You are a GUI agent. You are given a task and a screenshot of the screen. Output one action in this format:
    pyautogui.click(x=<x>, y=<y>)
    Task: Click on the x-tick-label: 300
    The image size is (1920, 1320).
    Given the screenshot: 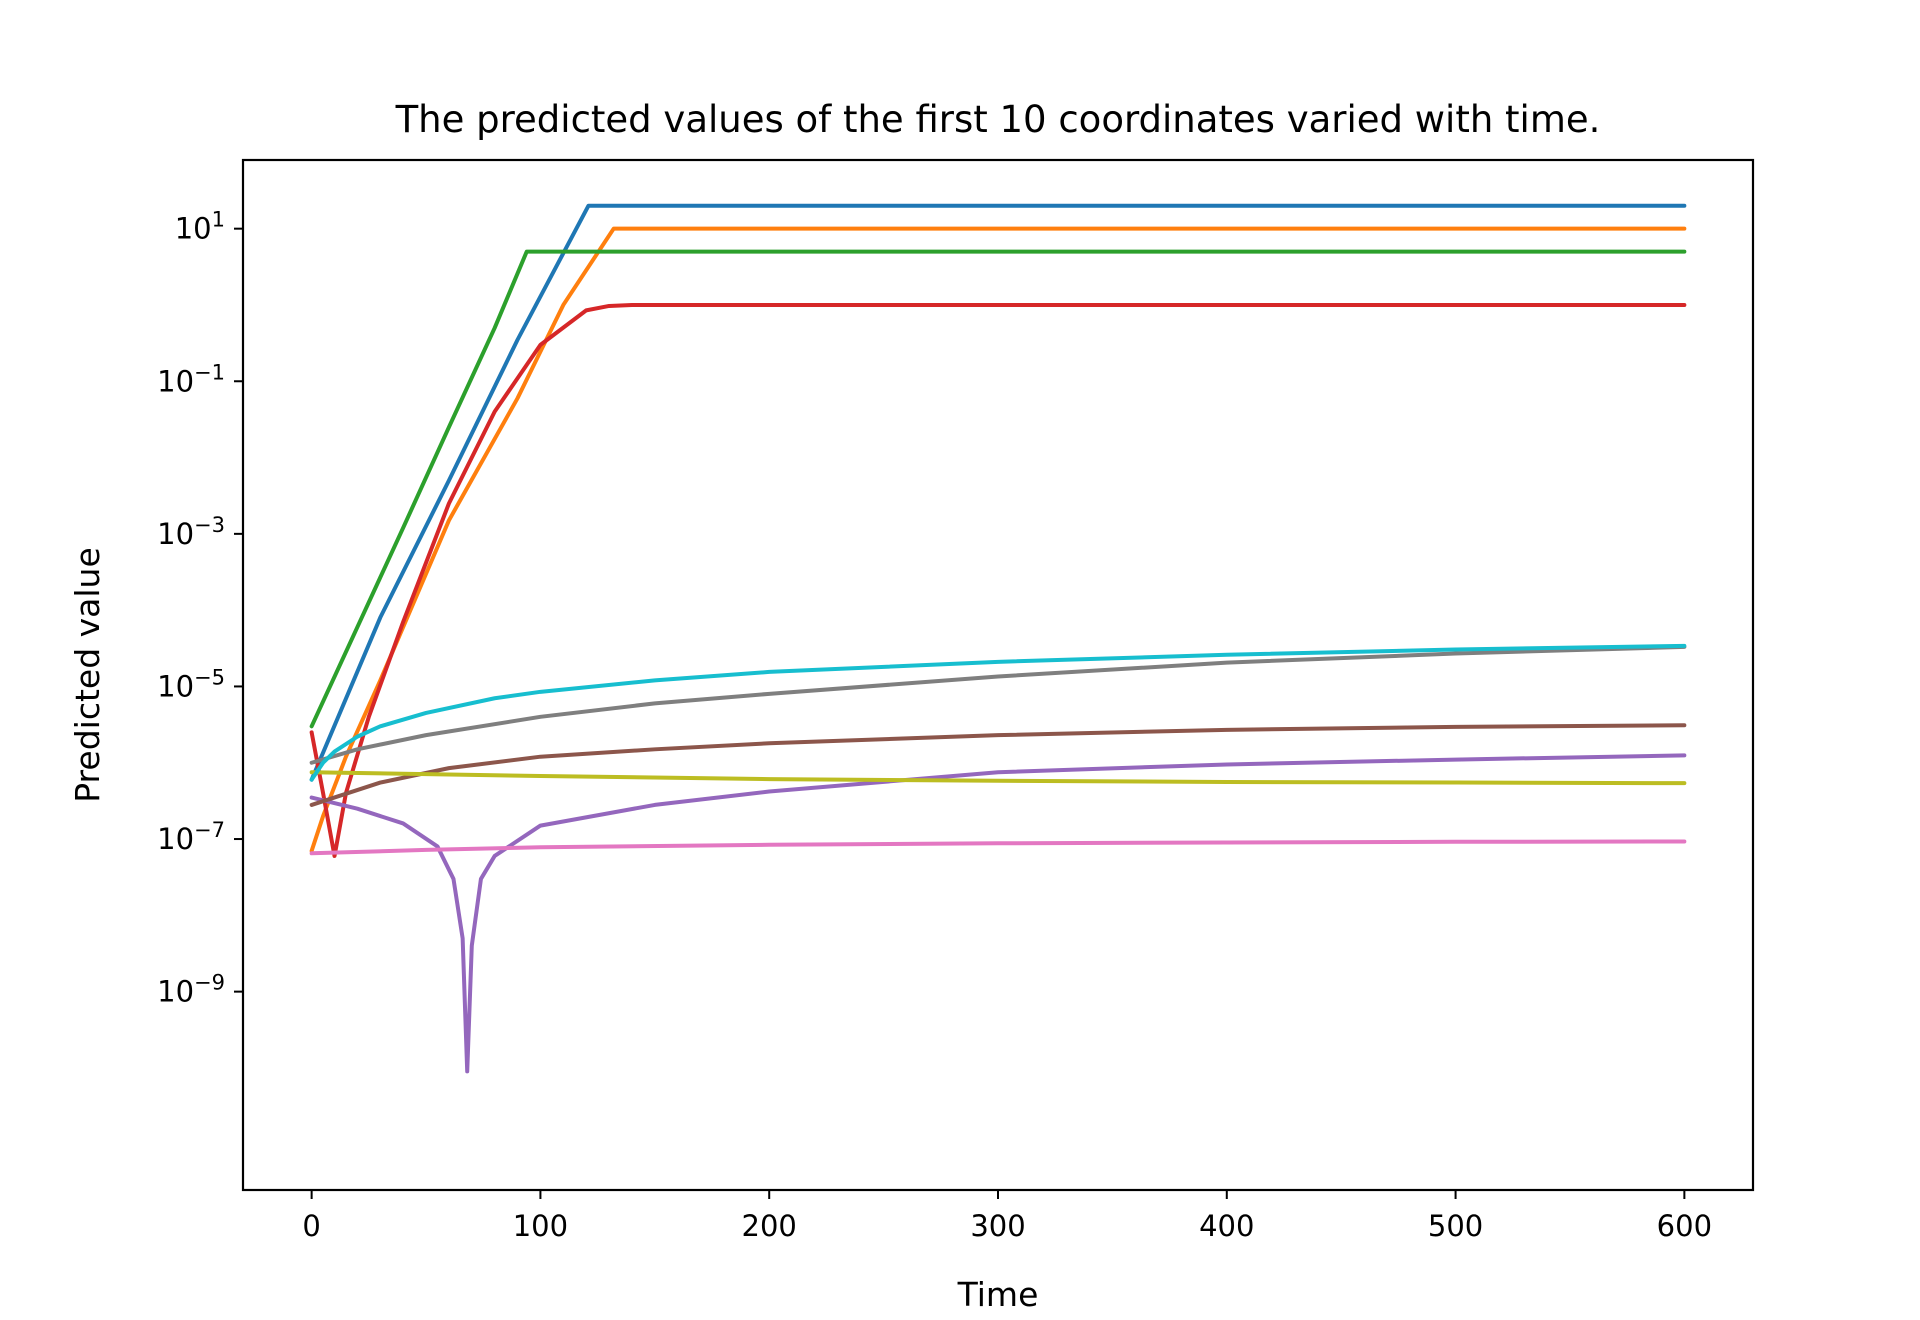 What is the action you would take?
    pyautogui.click(x=997, y=1226)
    